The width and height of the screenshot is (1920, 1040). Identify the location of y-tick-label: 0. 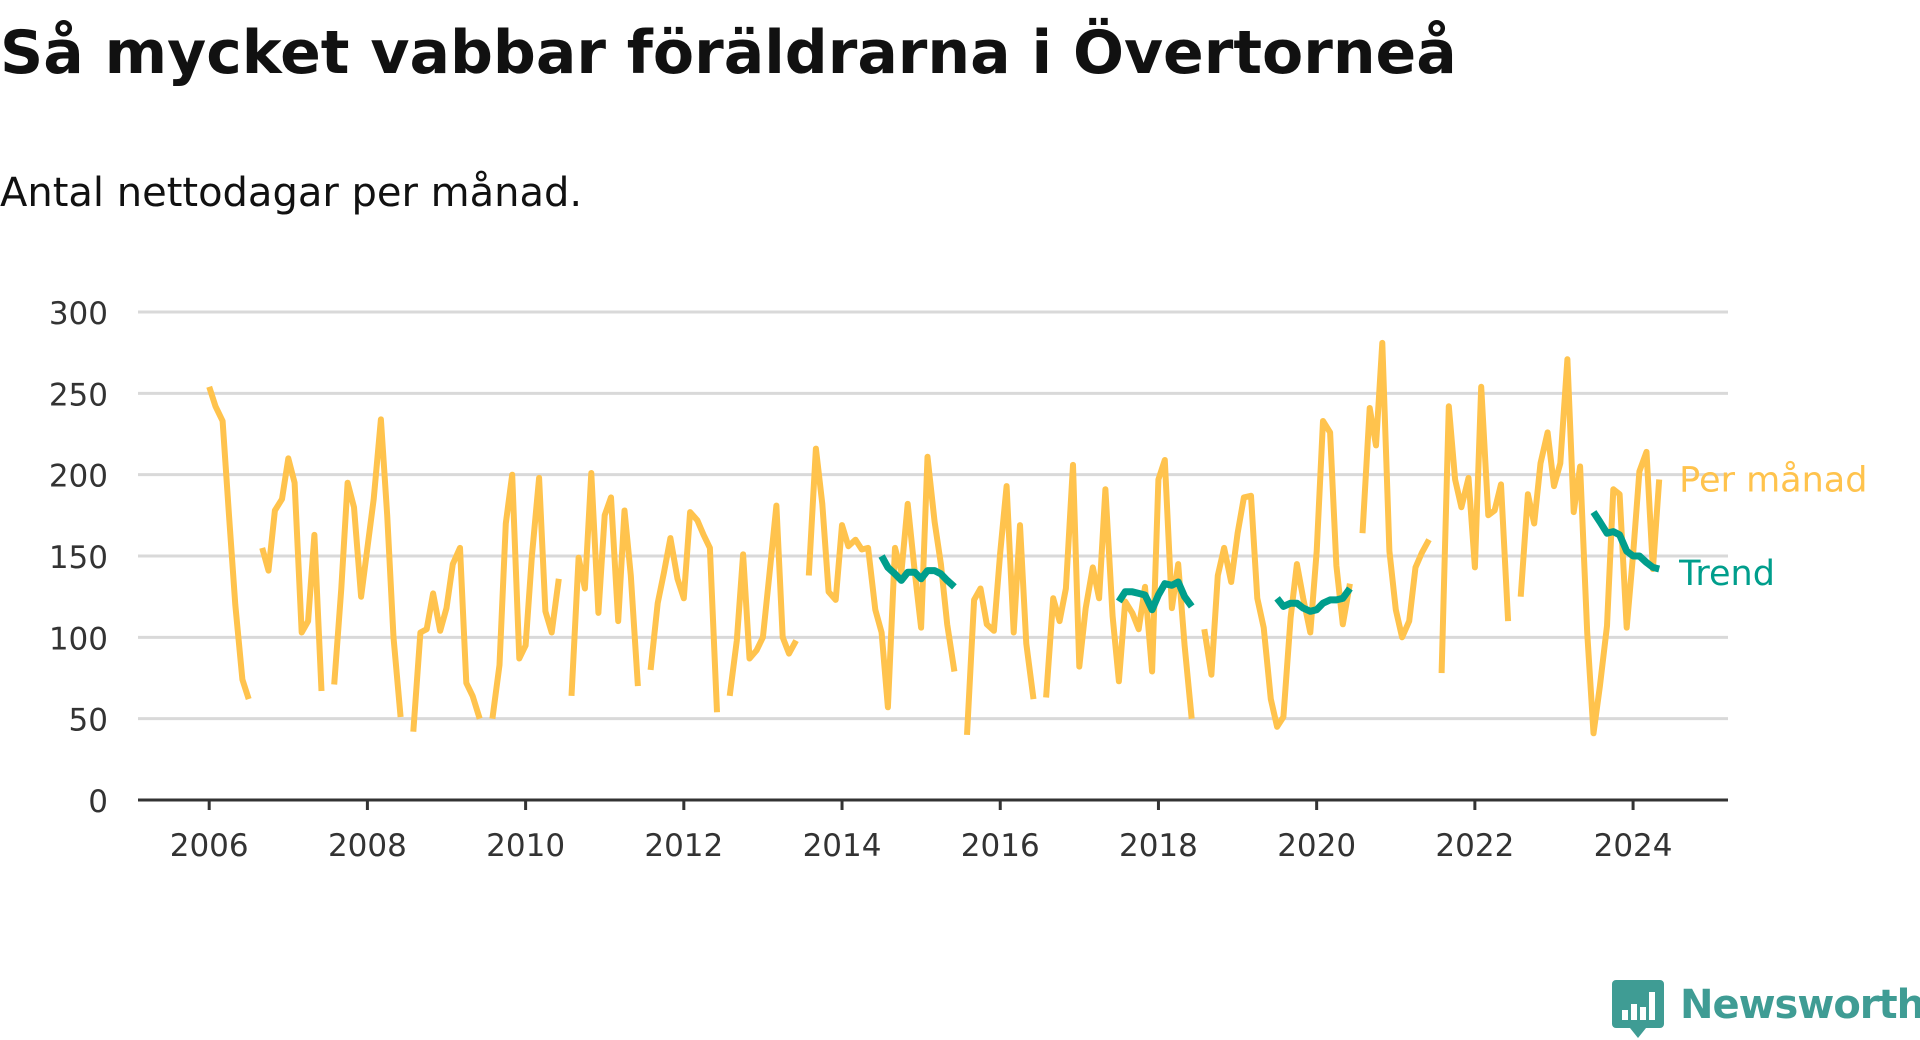
(98, 802).